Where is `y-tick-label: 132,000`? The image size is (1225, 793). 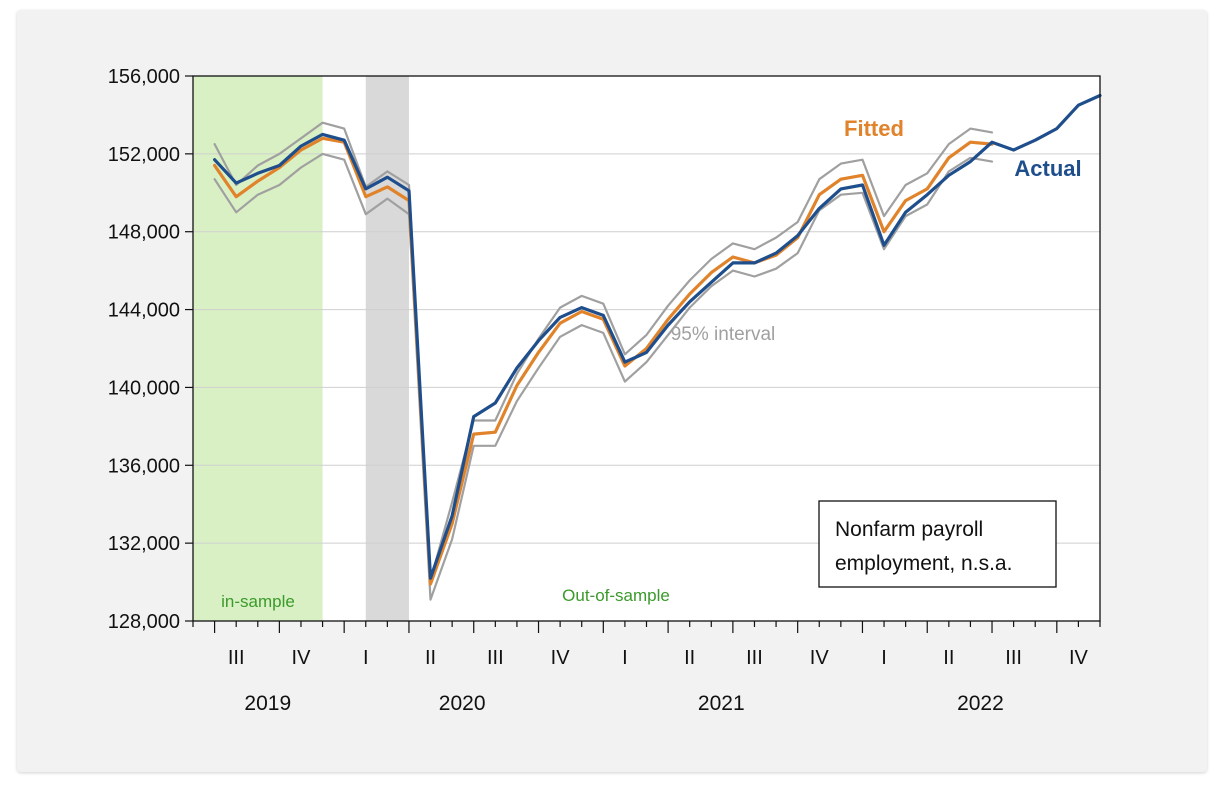
y-tick-label: 132,000 is located at coordinates (144, 544).